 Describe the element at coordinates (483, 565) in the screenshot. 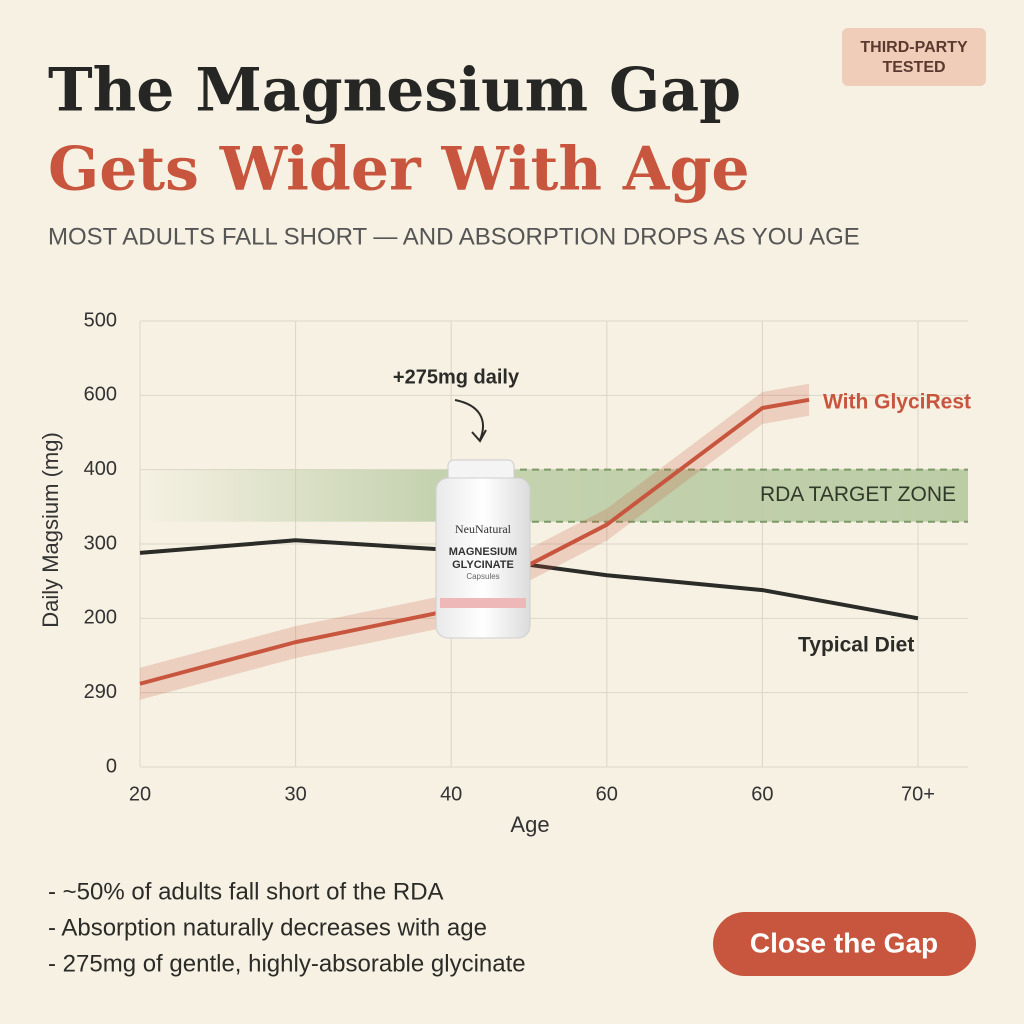

I see `bottle-product: GLYCINATE` at that location.